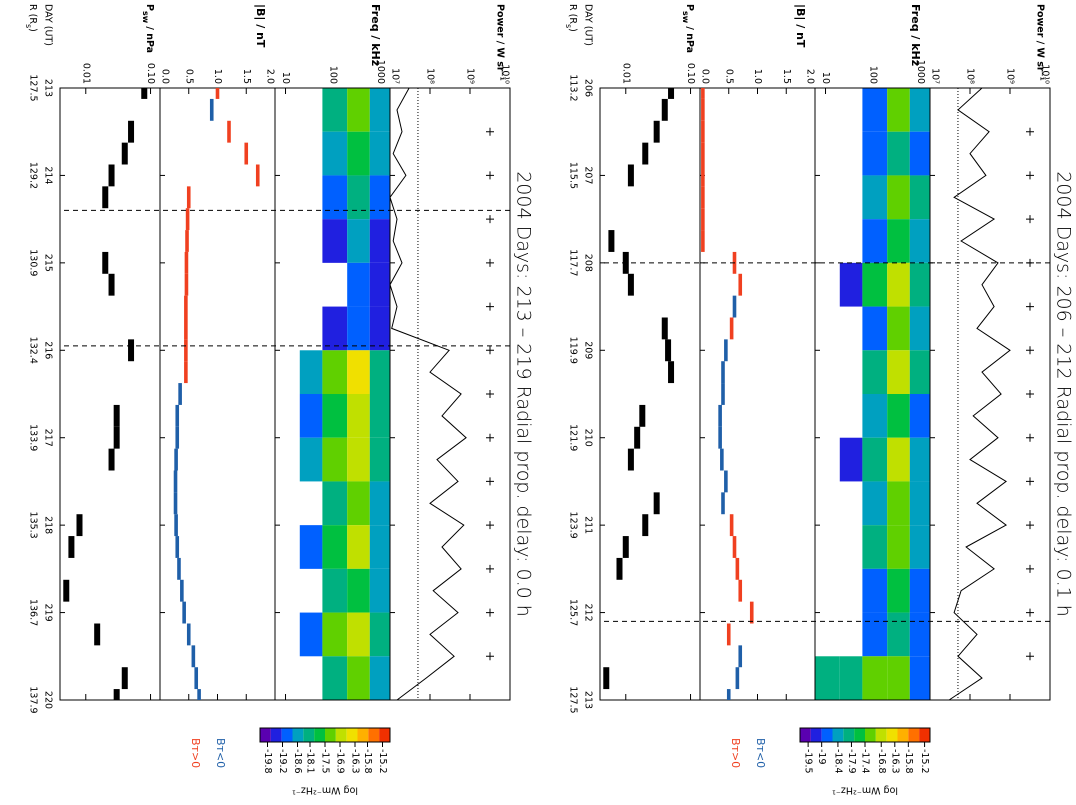 The height and width of the screenshot is (805, 1076). What do you see at coordinates (568, 26) in the screenshot?
I see `r-axis-title-part: s` at bounding box center [568, 26].